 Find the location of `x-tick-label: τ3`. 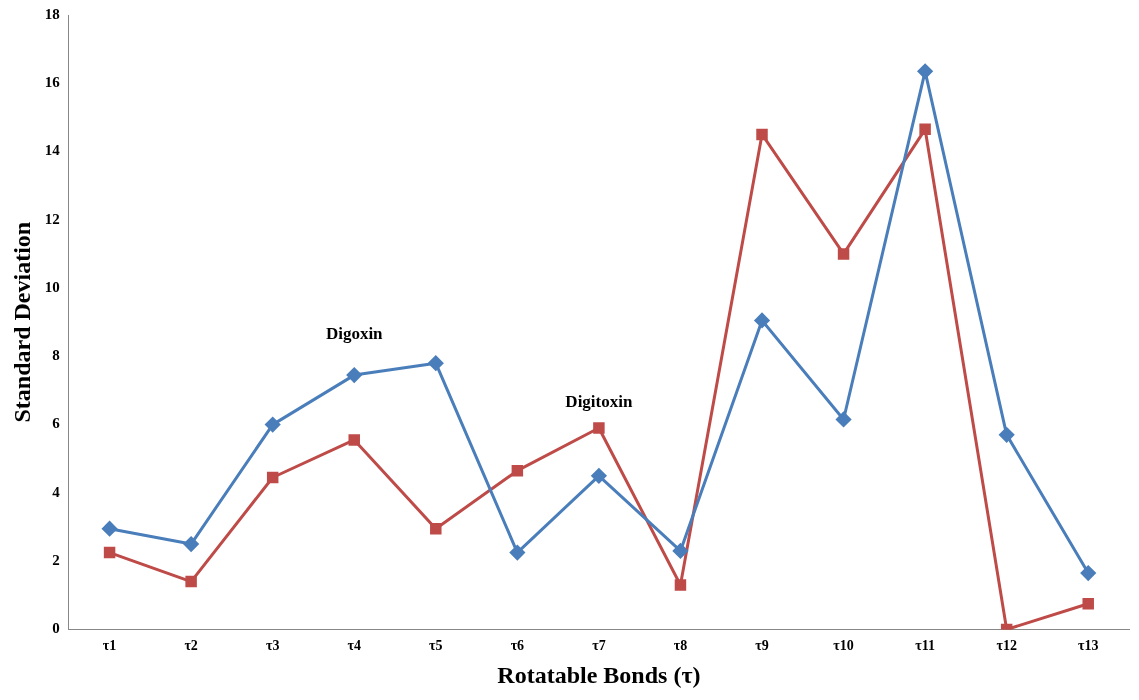

x-tick-label: τ3 is located at coordinates (272, 646).